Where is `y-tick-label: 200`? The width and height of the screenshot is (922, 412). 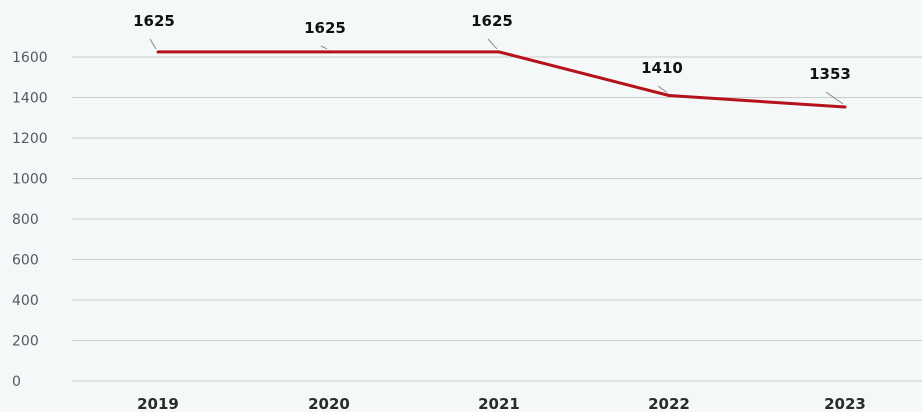
y-tick-label: 200 is located at coordinates (25, 342).